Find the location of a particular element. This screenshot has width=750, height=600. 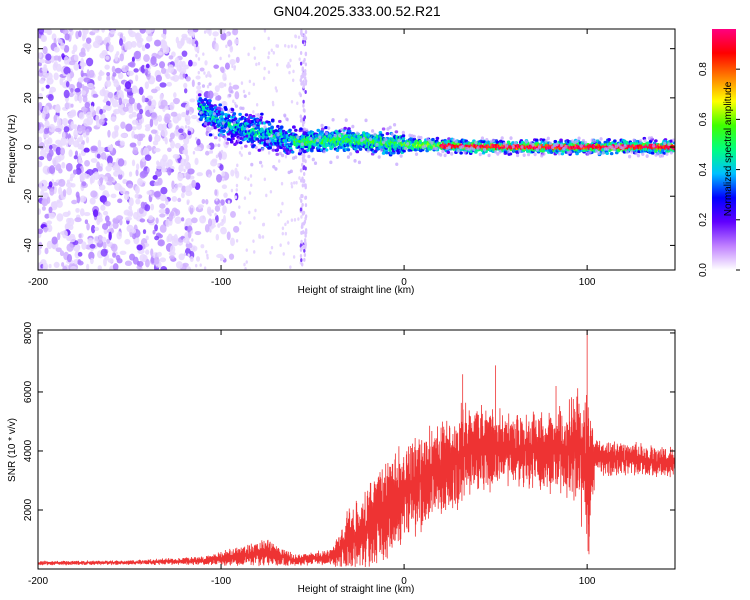

x-tick-label: 0 is located at coordinates (404, 581).